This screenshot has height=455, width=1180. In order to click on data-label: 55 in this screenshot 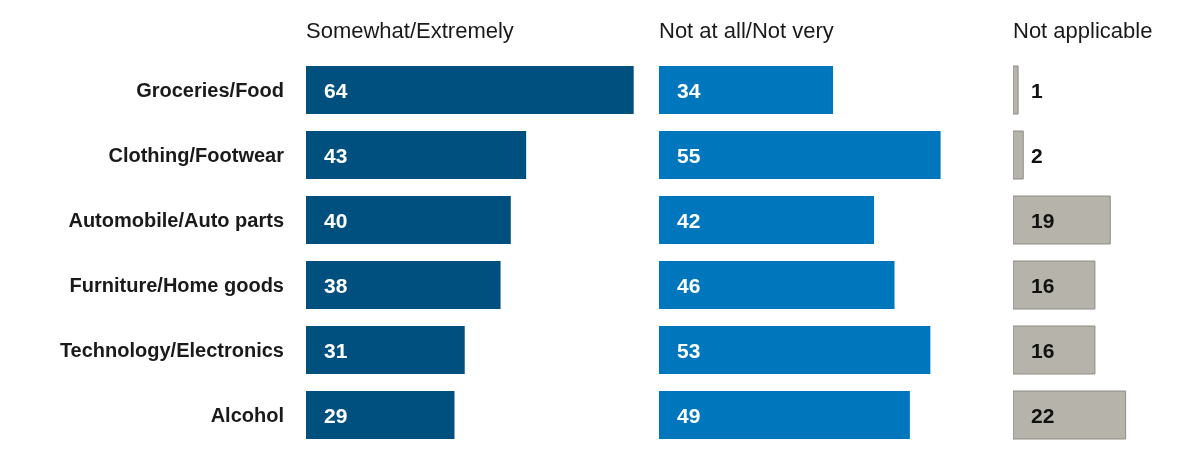, I will do `click(689, 155)`.